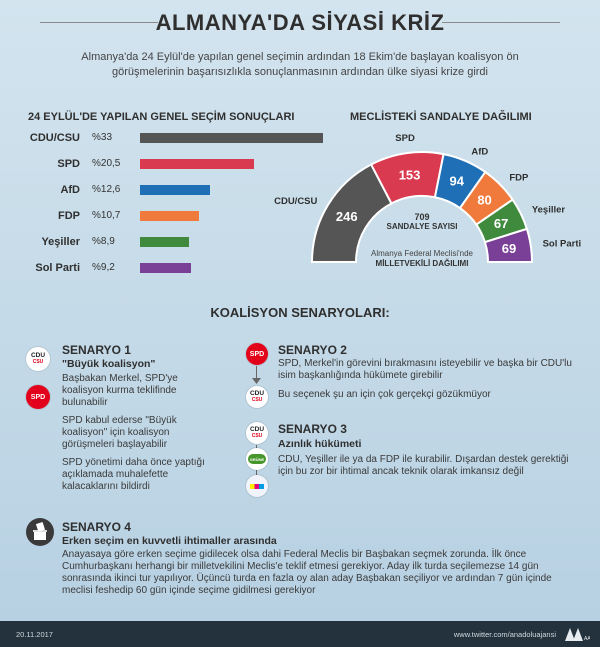 Image resolution: width=600 pixels, height=647 pixels. Describe the element at coordinates (102, 137) in the screenshot. I see `bar-percent-label: %33` at that location.